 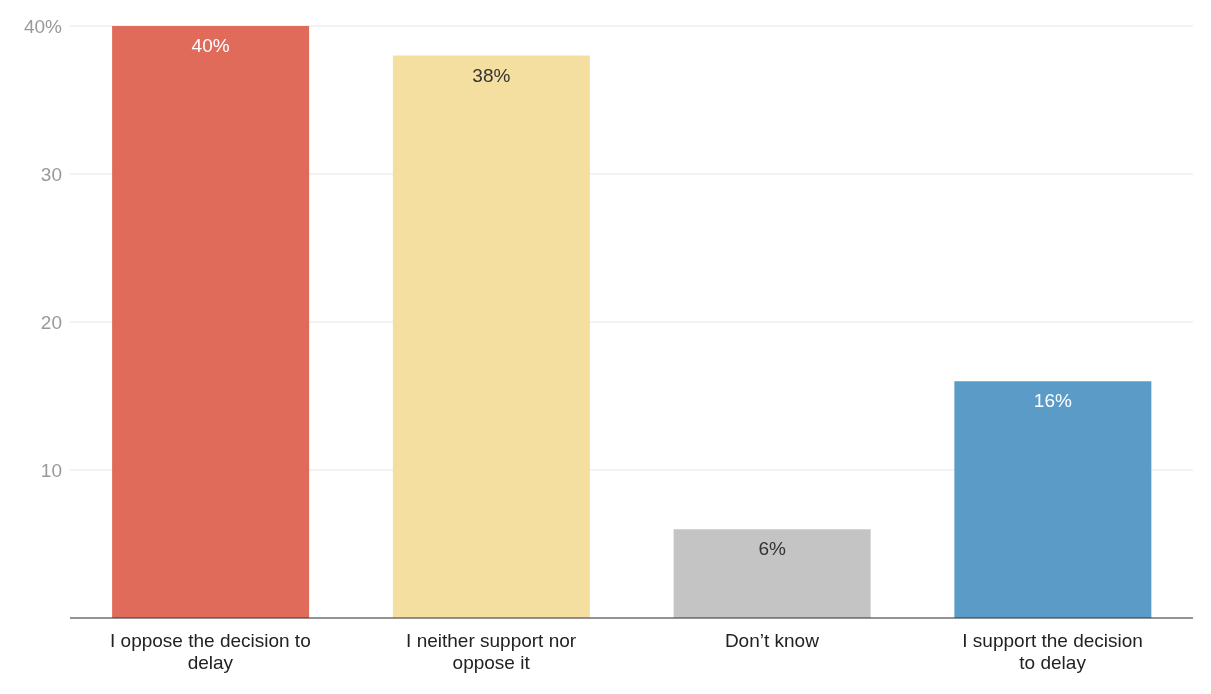 What do you see at coordinates (51, 174) in the screenshot?
I see `y-tick-label: 30` at bounding box center [51, 174].